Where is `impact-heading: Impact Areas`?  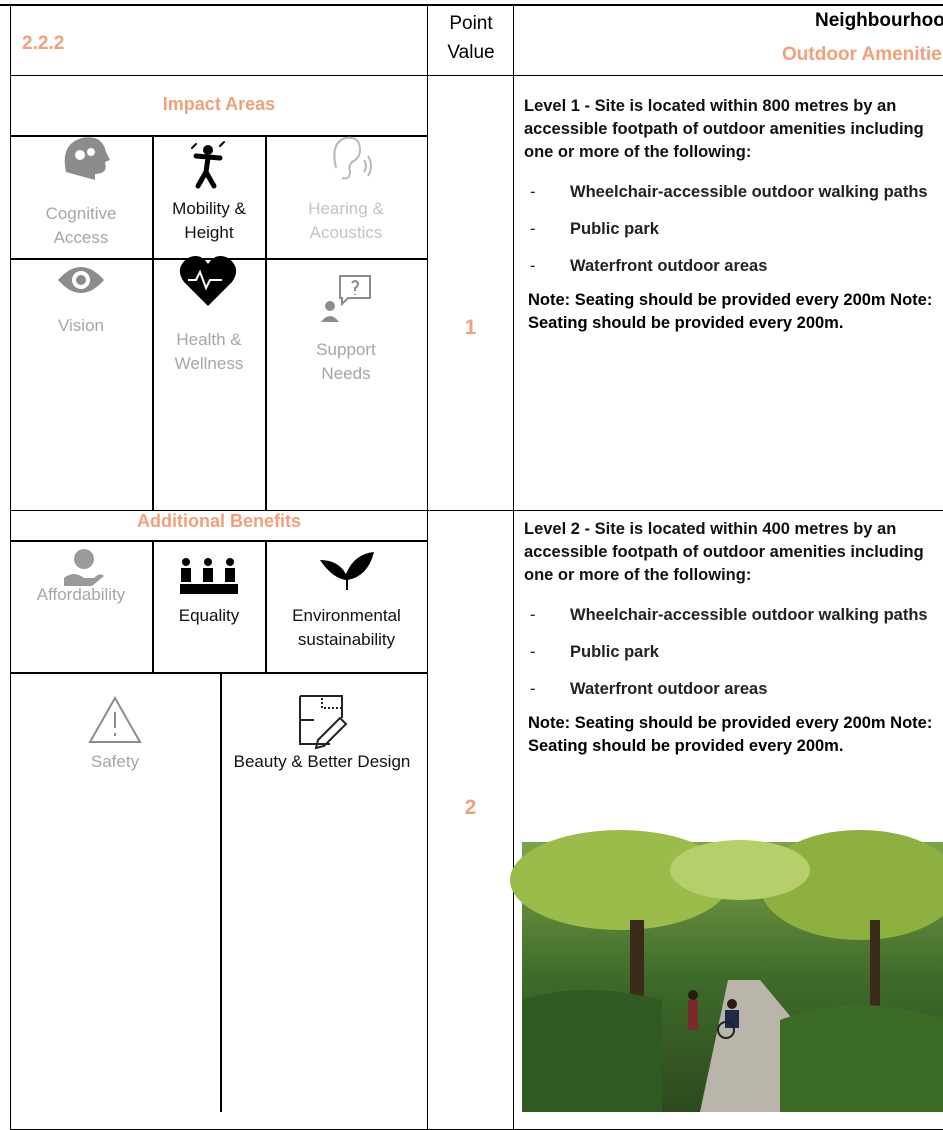 impact-heading: Impact Areas is located at coordinates (219, 104).